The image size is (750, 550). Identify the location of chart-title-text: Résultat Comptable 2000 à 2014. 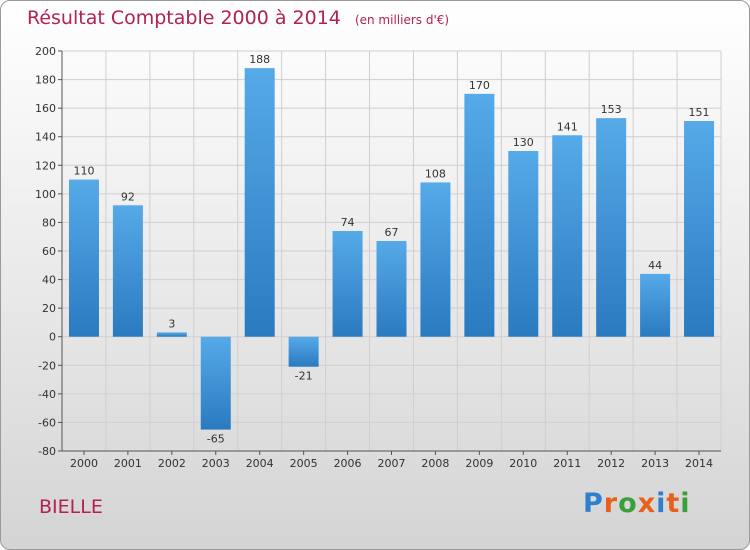
(184, 18).